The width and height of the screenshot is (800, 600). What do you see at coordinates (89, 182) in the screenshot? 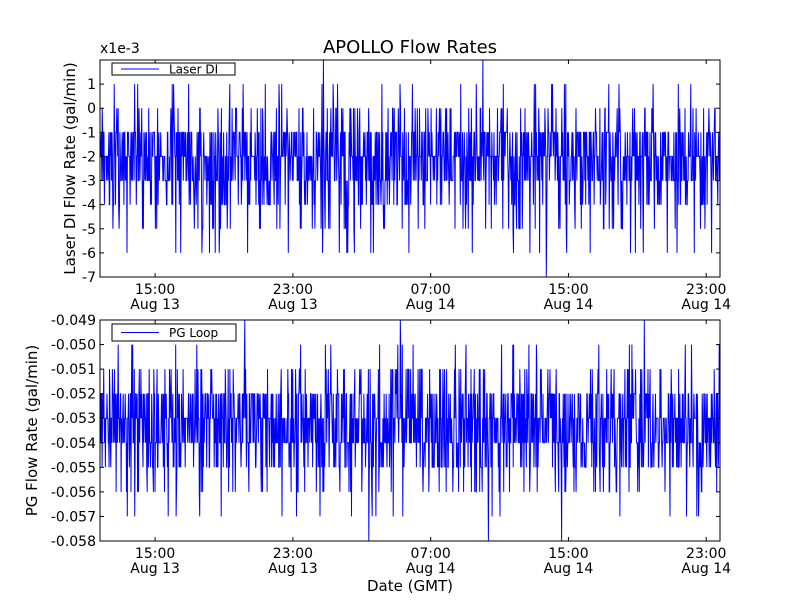
I see `y-tick-label: -3` at bounding box center [89, 182].